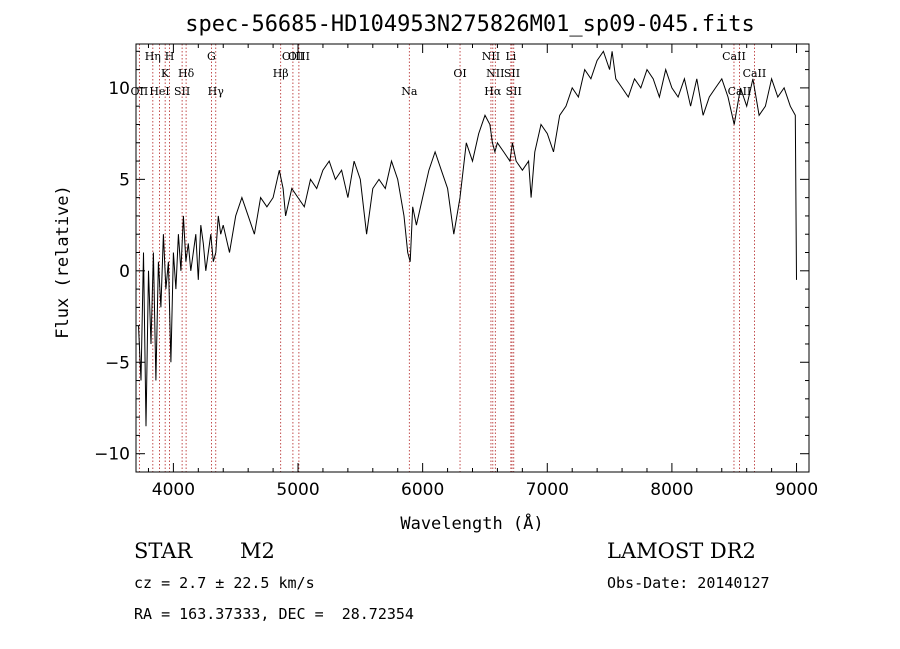 Image resolution: width=900 pixels, height=649 pixels. Describe the element at coordinates (688, 583) in the screenshot. I see `observation-date: Obs-Date: 20140127` at that location.